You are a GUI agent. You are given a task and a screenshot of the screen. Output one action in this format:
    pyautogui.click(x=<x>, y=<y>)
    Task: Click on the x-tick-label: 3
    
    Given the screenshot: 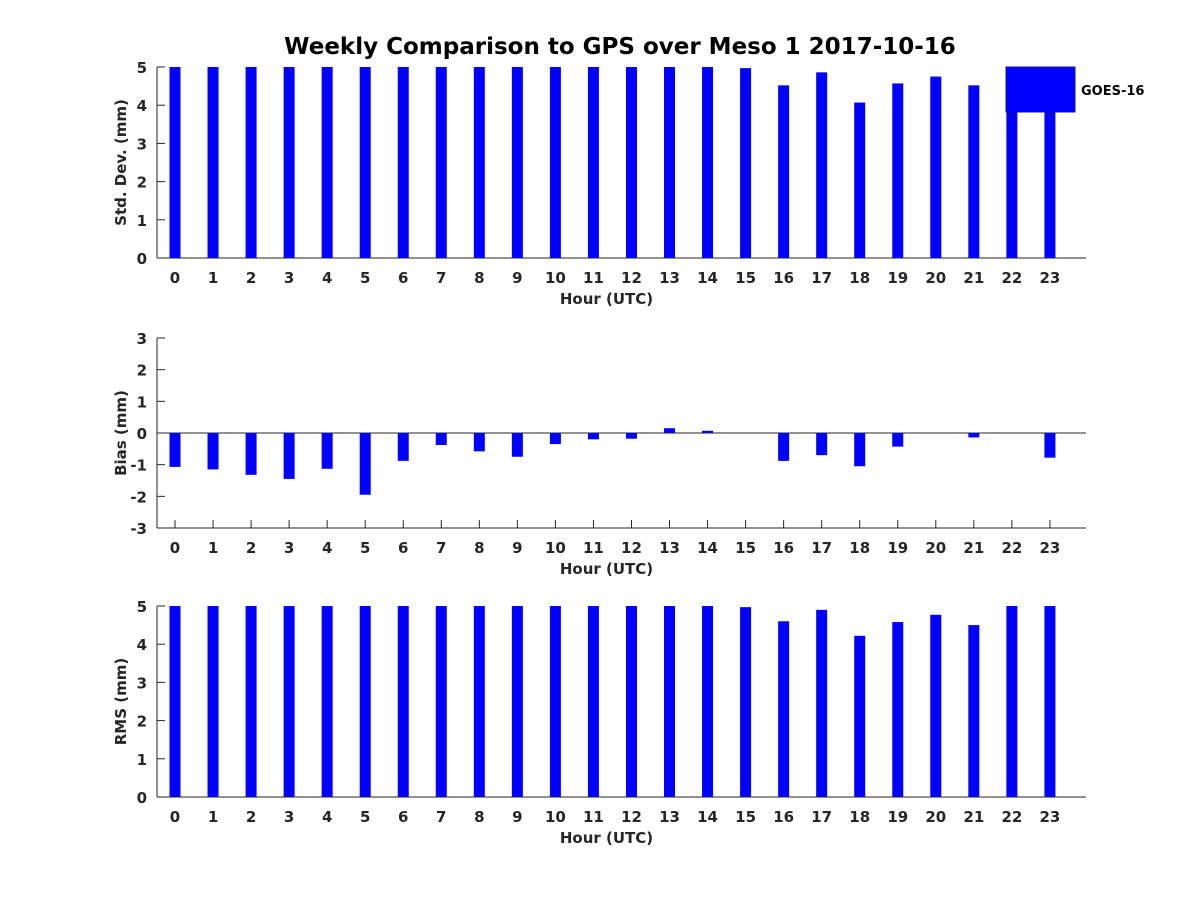 What is the action you would take?
    pyautogui.click(x=289, y=278)
    